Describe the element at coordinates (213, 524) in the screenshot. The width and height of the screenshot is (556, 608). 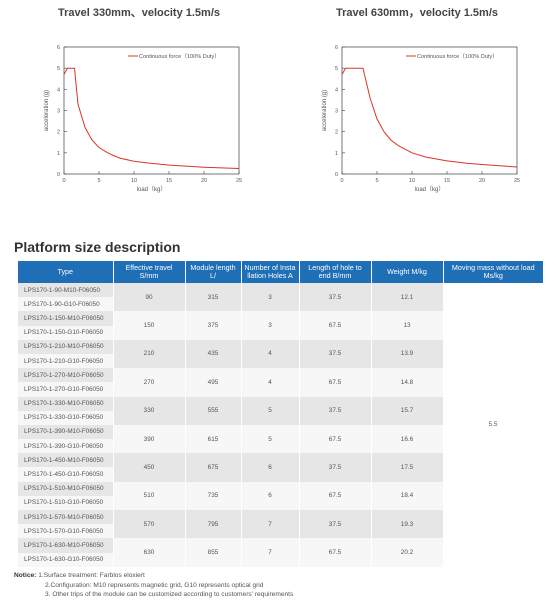
I see `cell-length: 795` at that location.